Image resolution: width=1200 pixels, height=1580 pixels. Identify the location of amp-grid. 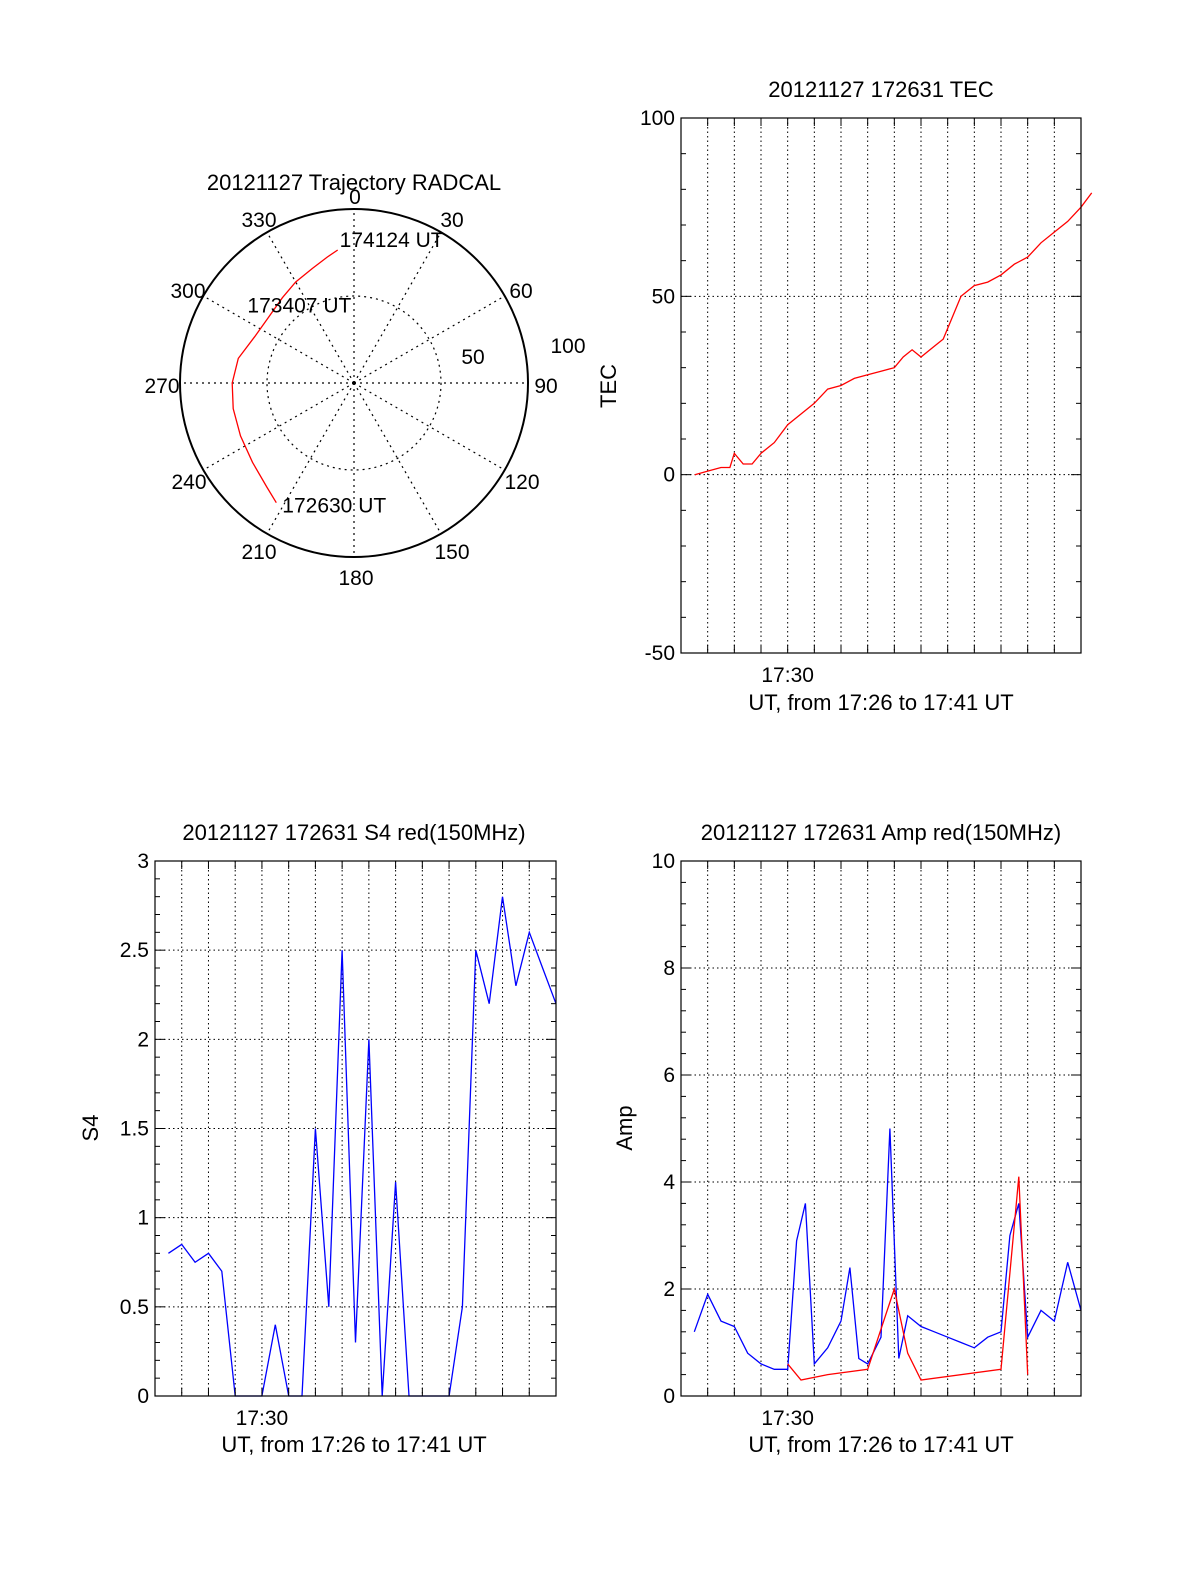
(881, 1128).